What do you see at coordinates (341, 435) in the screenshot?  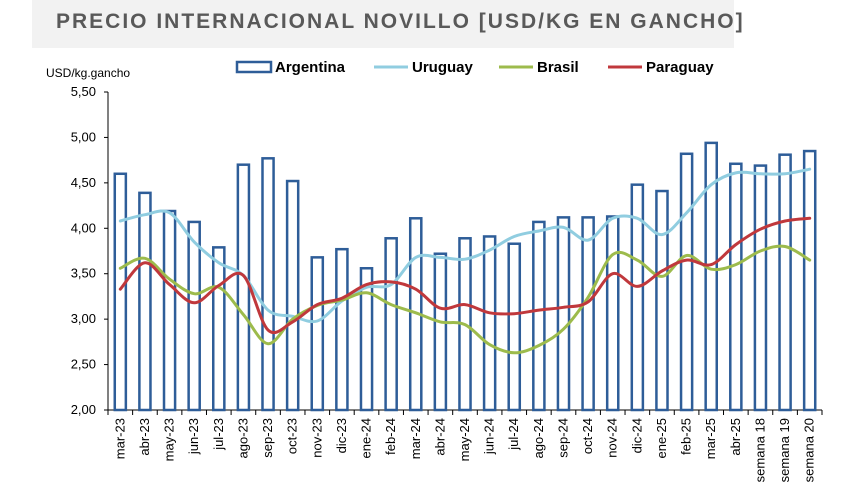 I see `x-tick-label: dic-23` at bounding box center [341, 435].